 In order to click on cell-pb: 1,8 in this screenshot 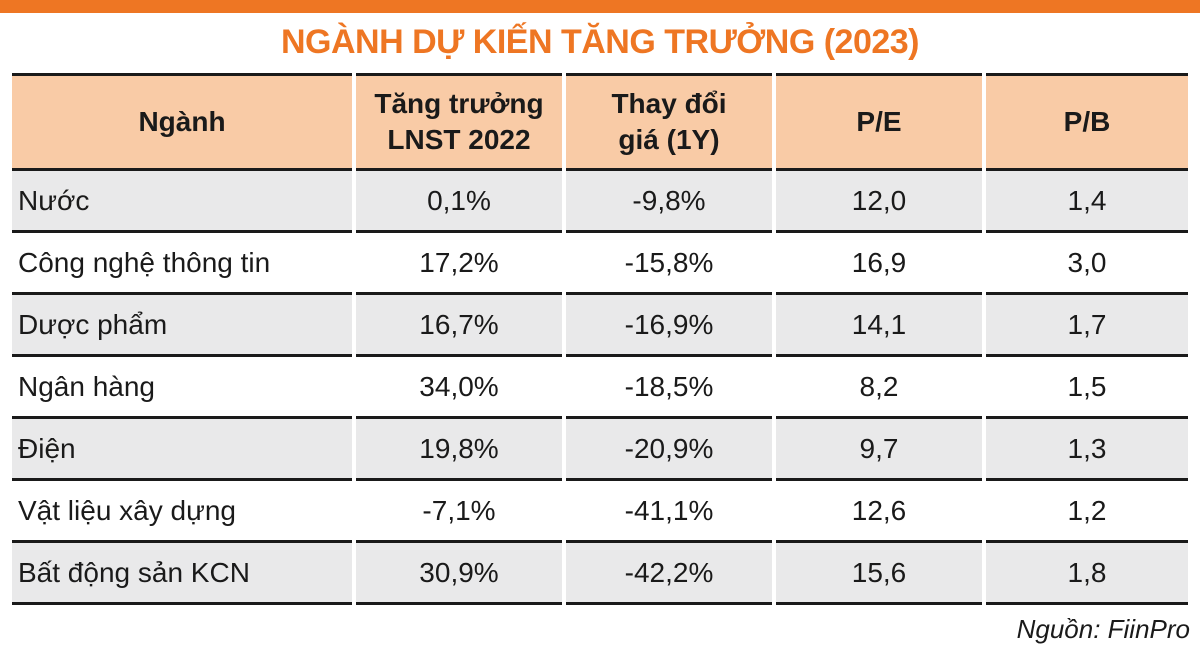, I will do `click(1087, 574)`.